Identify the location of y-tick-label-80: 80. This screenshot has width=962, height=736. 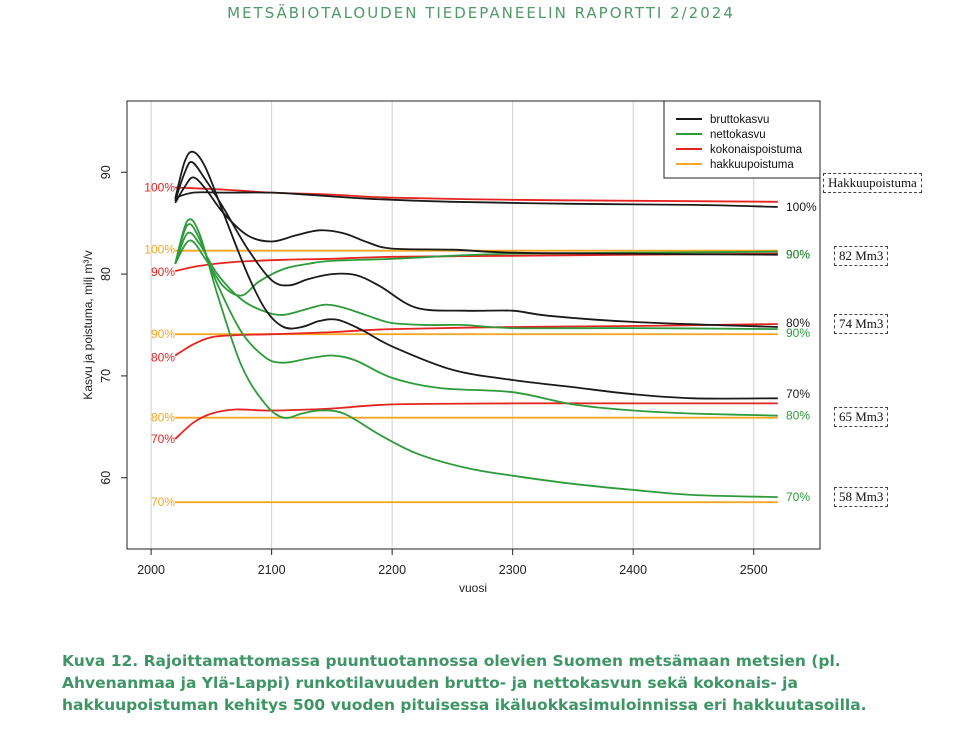
(106, 274).